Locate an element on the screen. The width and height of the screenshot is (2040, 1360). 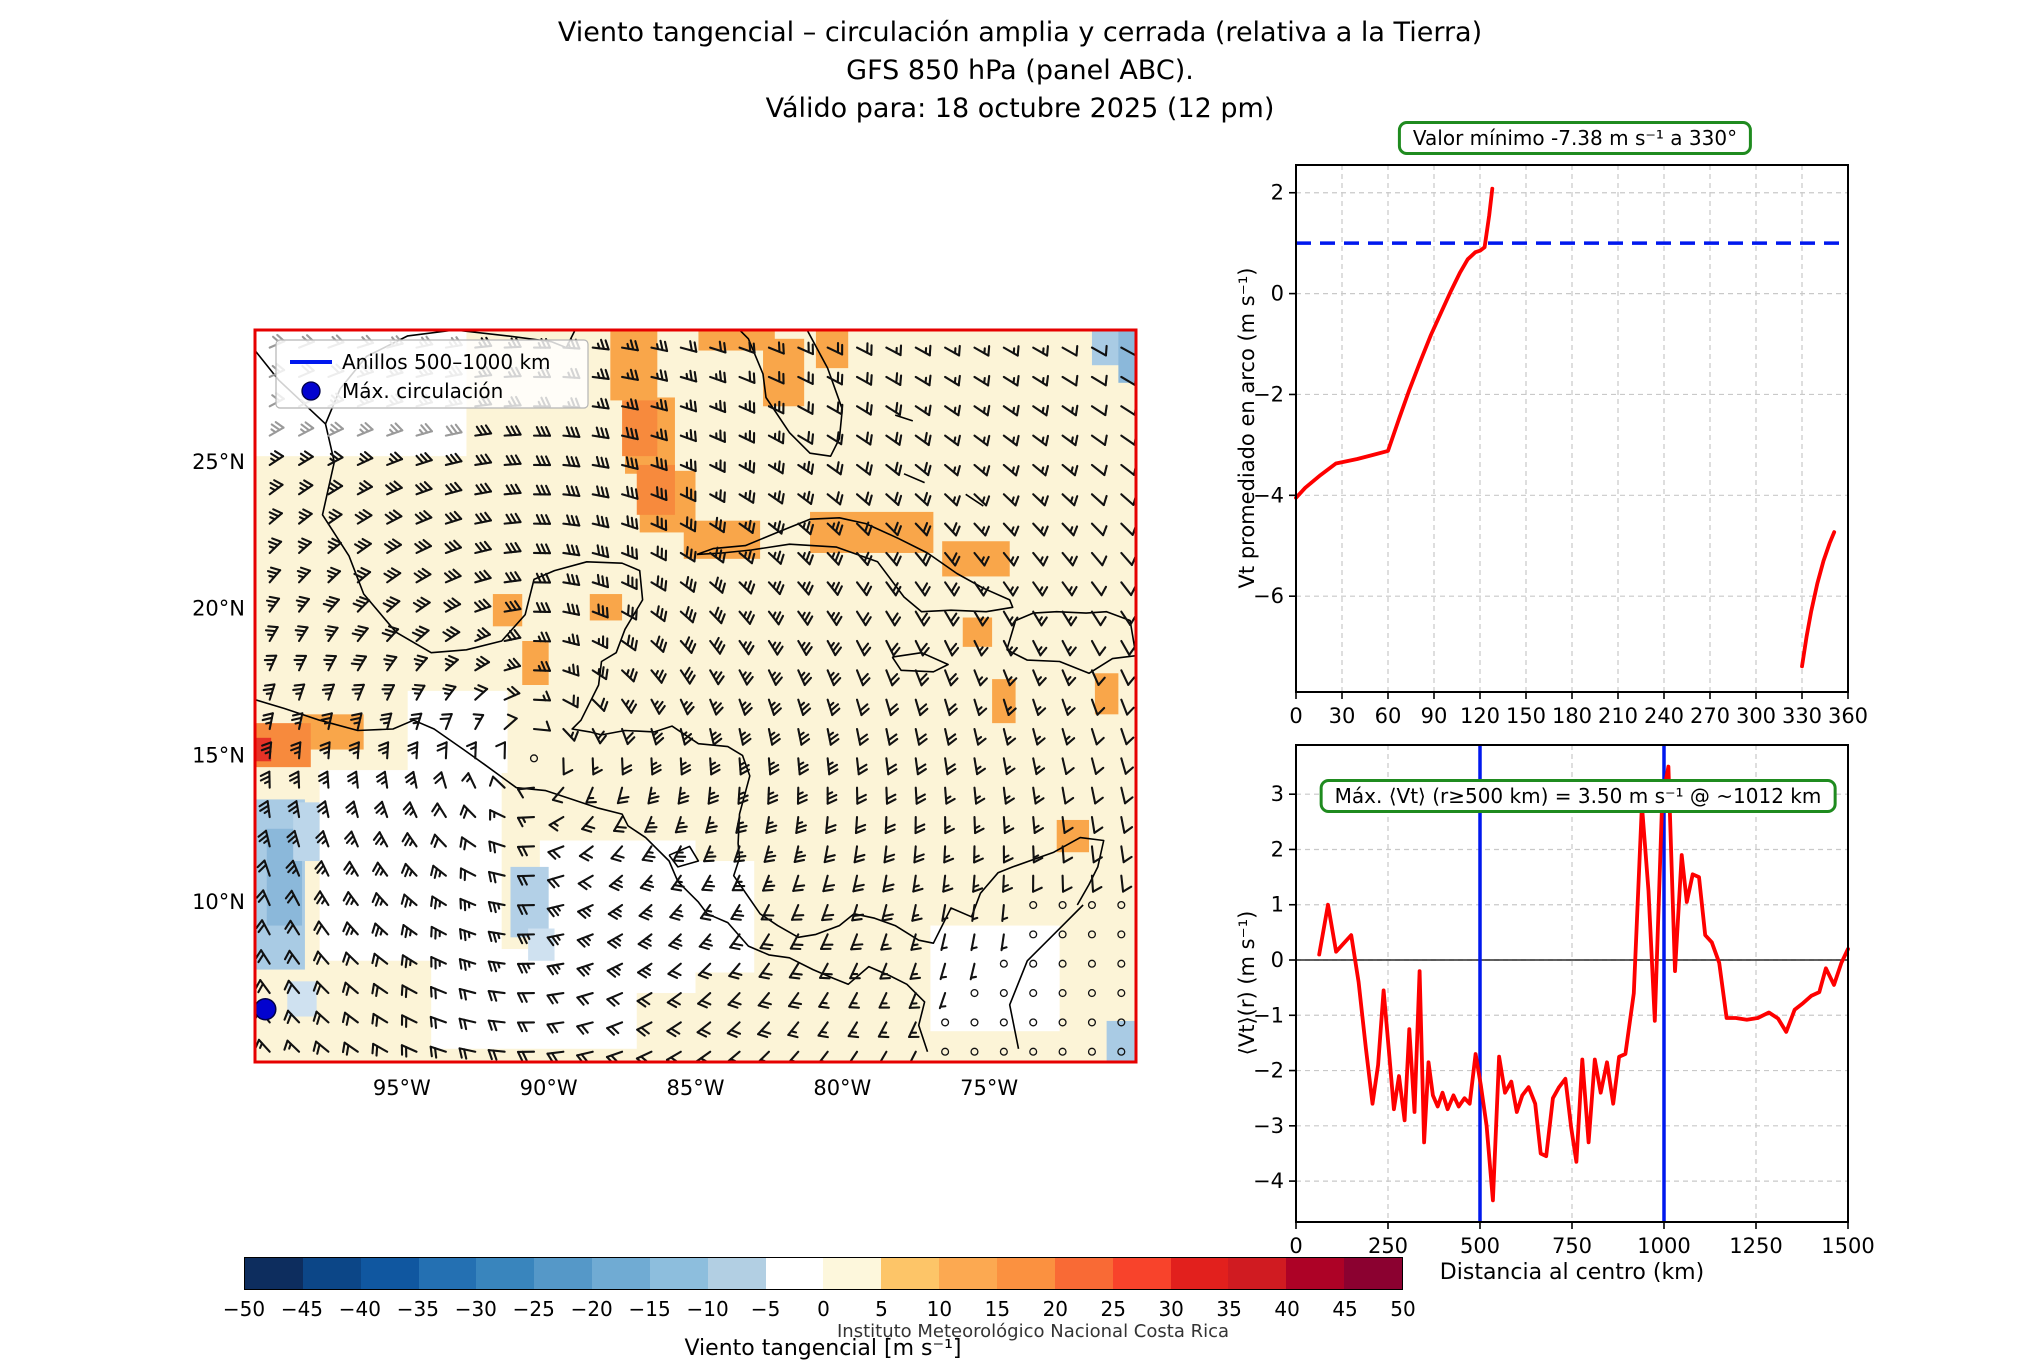
svg-text: −4 is located at coordinates (1268, 1181).